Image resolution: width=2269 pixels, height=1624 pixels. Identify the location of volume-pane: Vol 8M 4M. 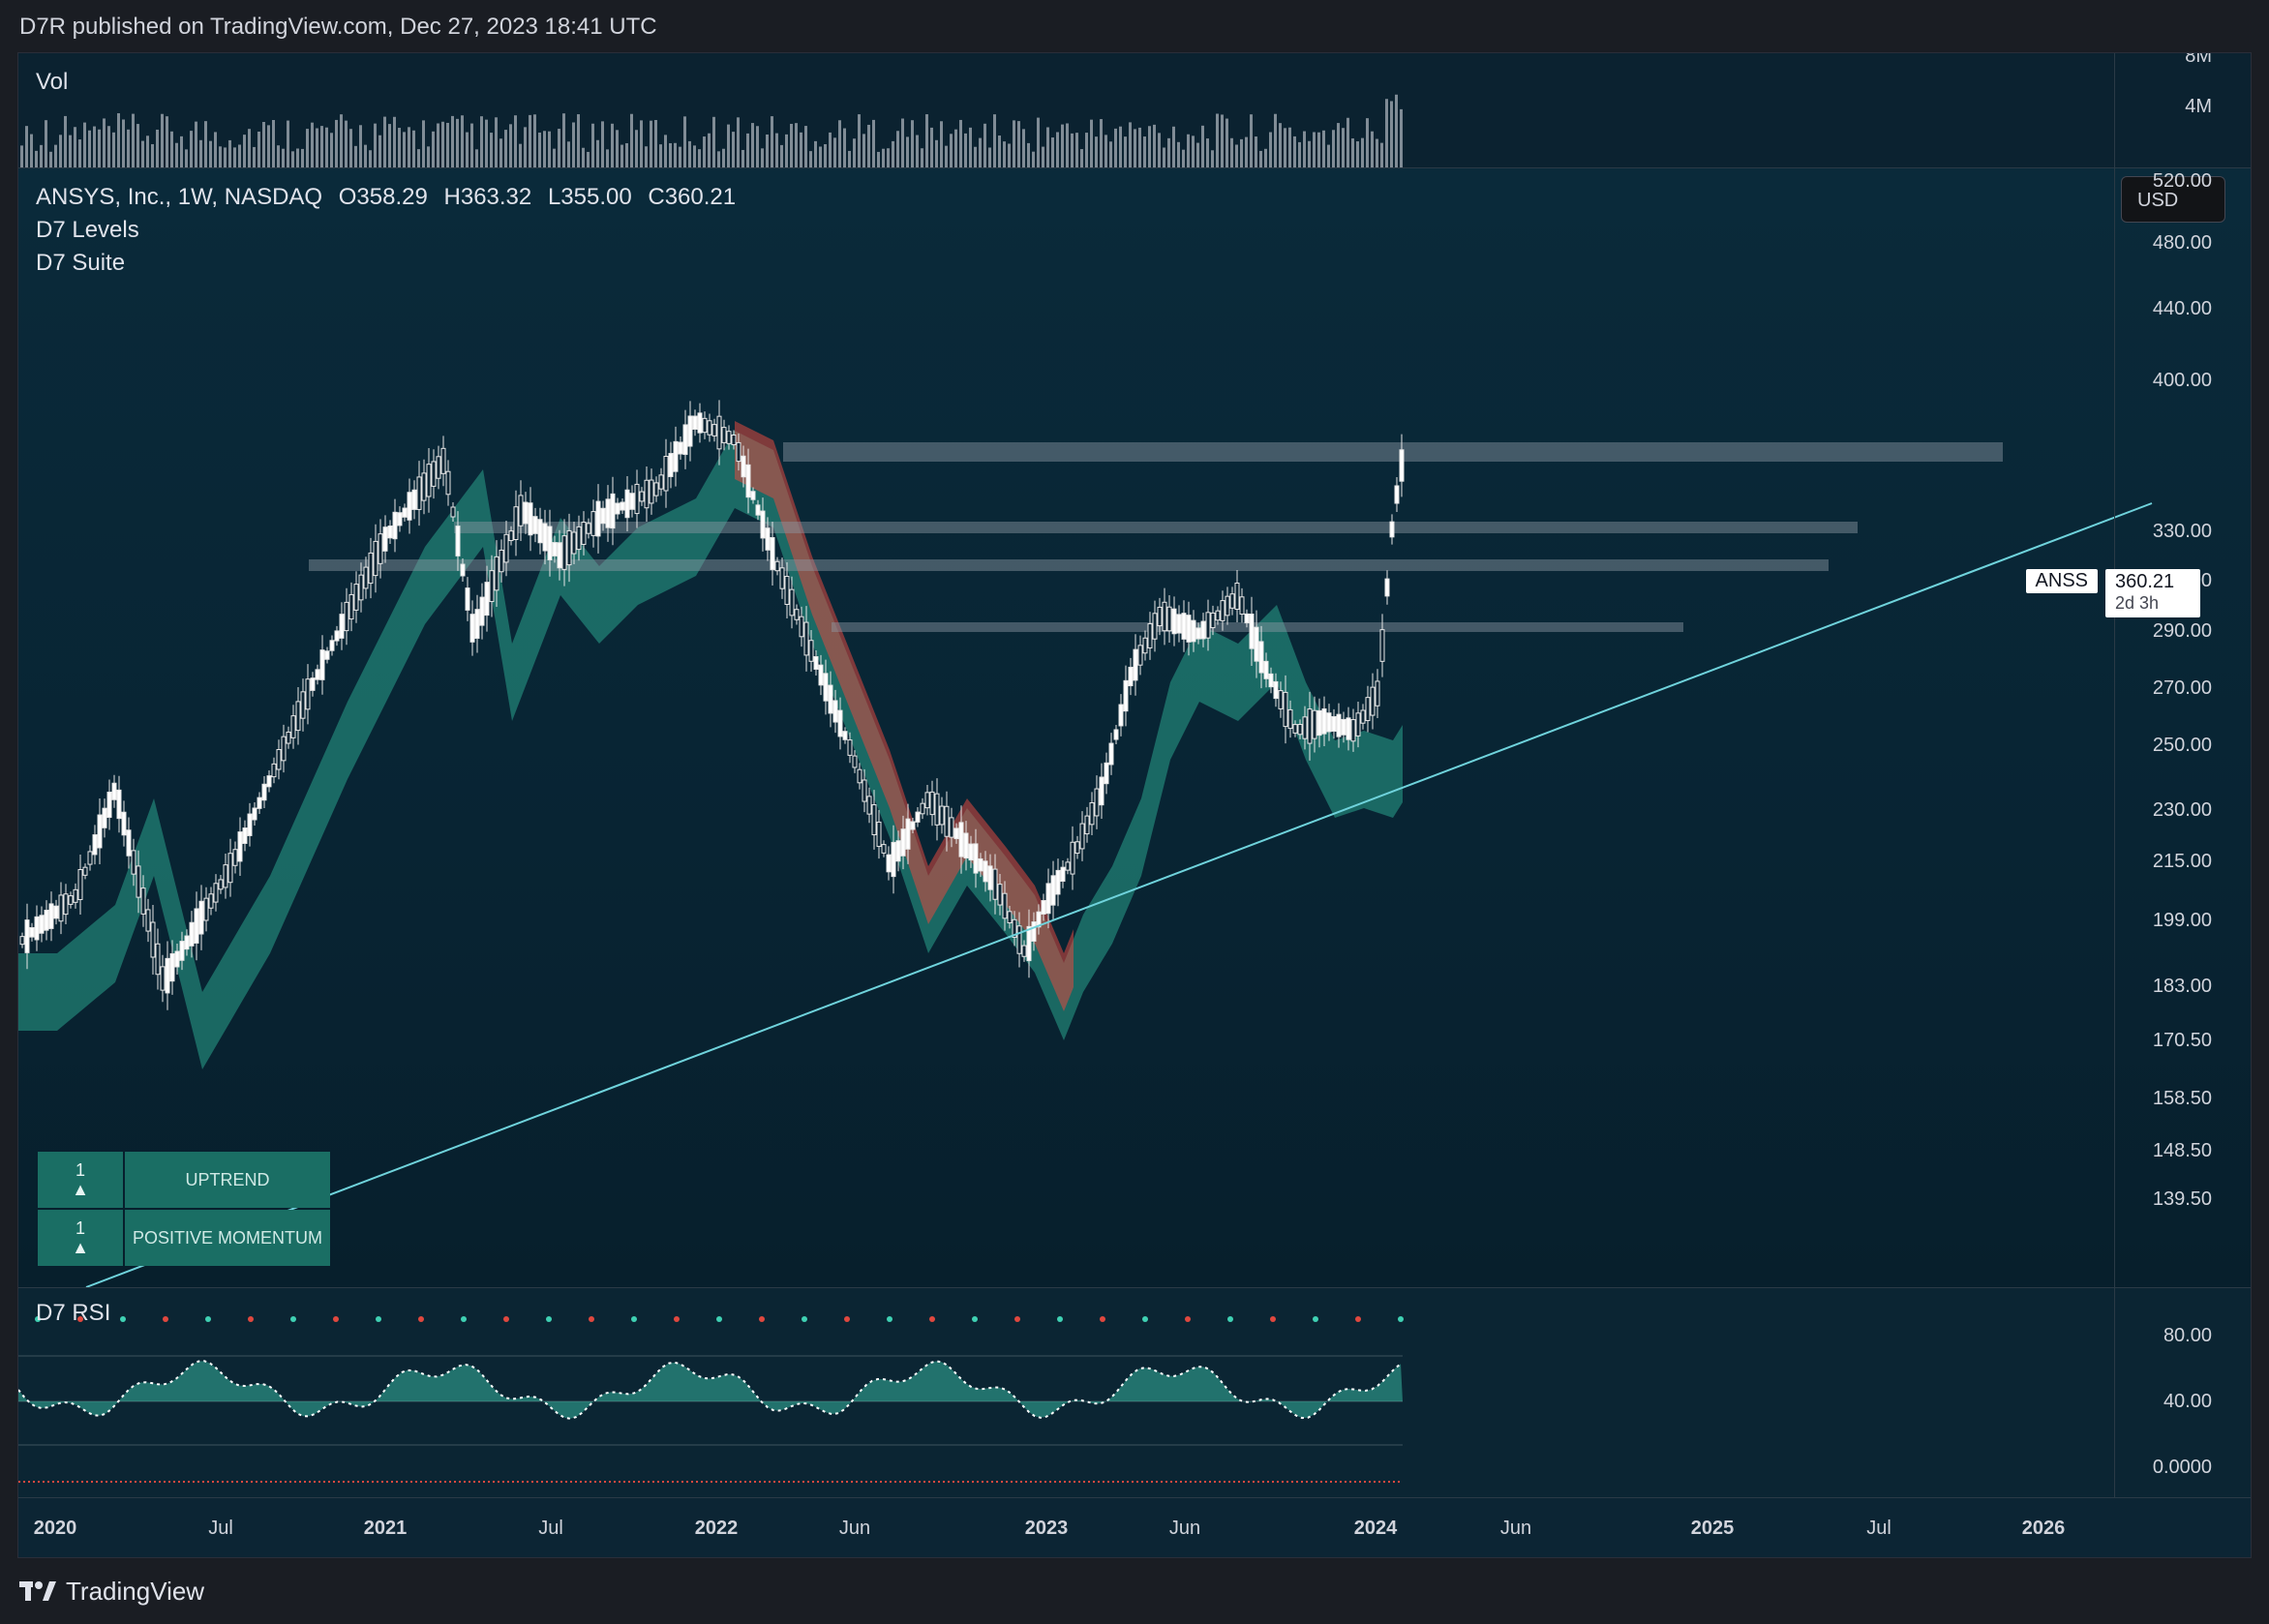
(1134, 110).